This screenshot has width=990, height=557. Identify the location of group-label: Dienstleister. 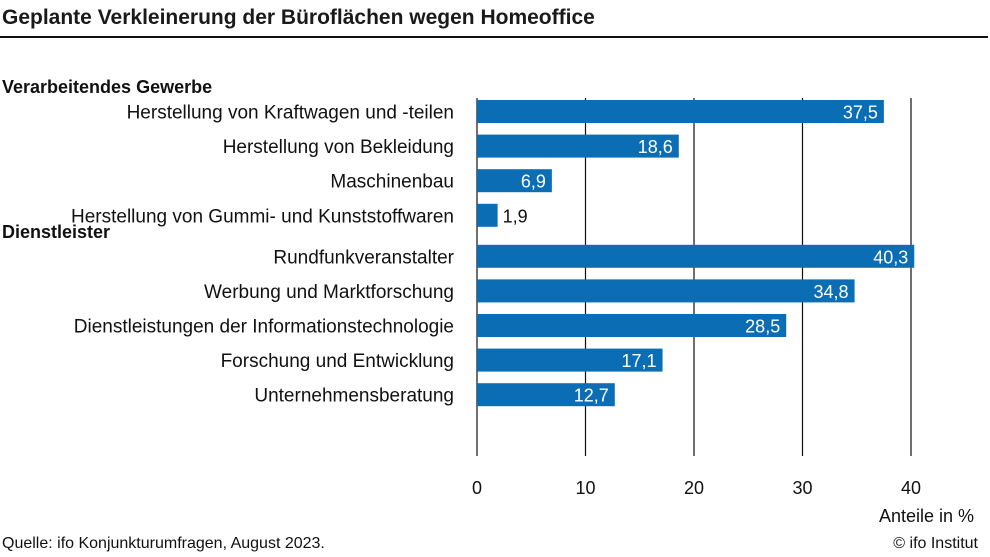
(56, 232).